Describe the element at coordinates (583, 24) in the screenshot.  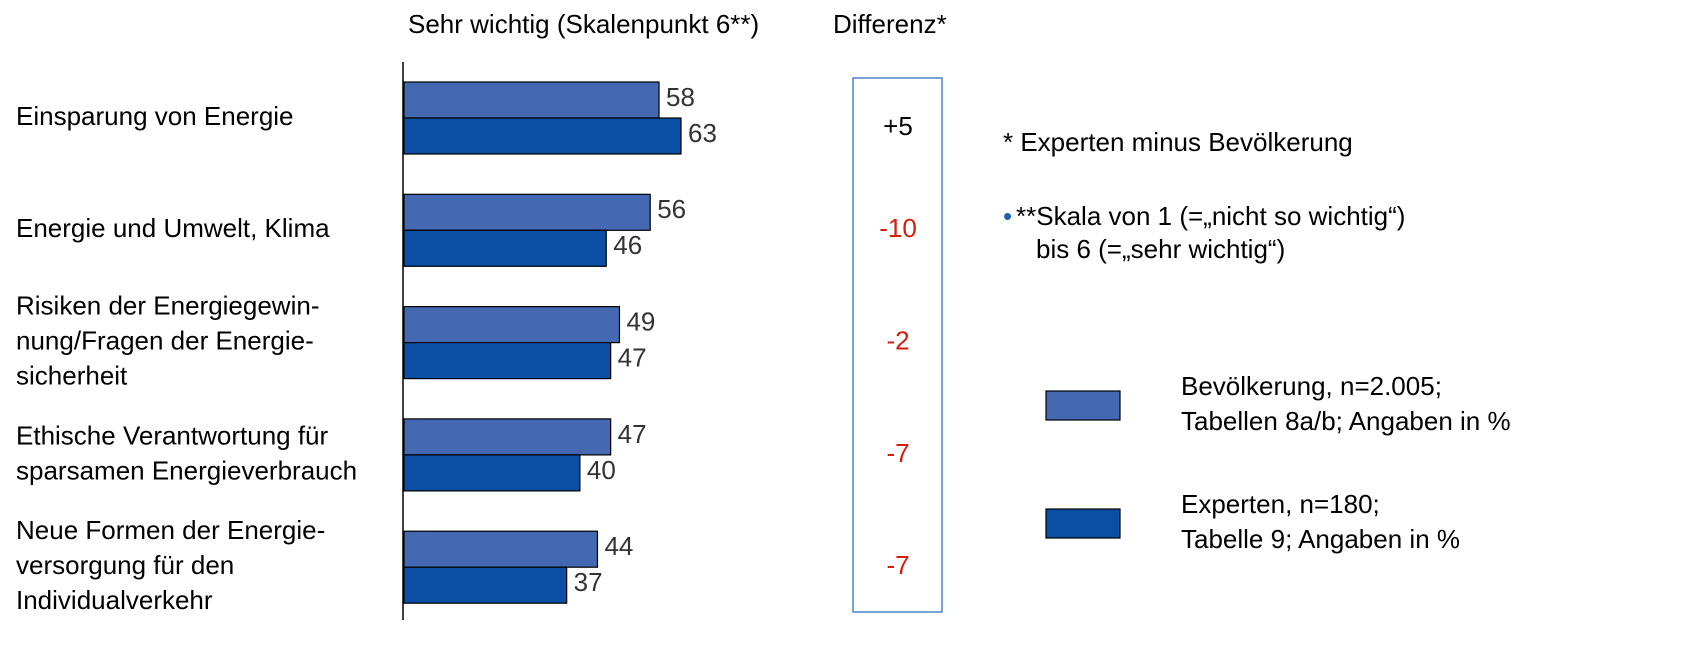
I see `chart-title: Sehr wichtig (Skalenpunkt 6**)` at that location.